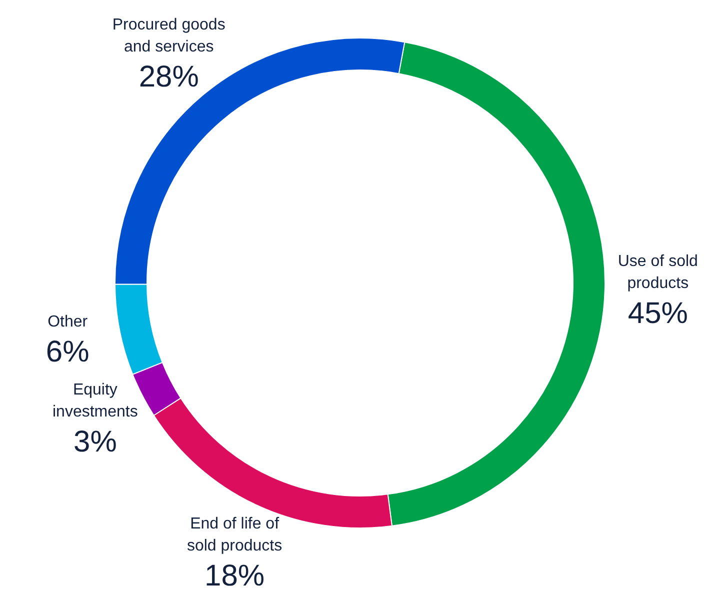  Describe the element at coordinates (95, 442) in the screenshot. I see `data-label: 3%` at that location.